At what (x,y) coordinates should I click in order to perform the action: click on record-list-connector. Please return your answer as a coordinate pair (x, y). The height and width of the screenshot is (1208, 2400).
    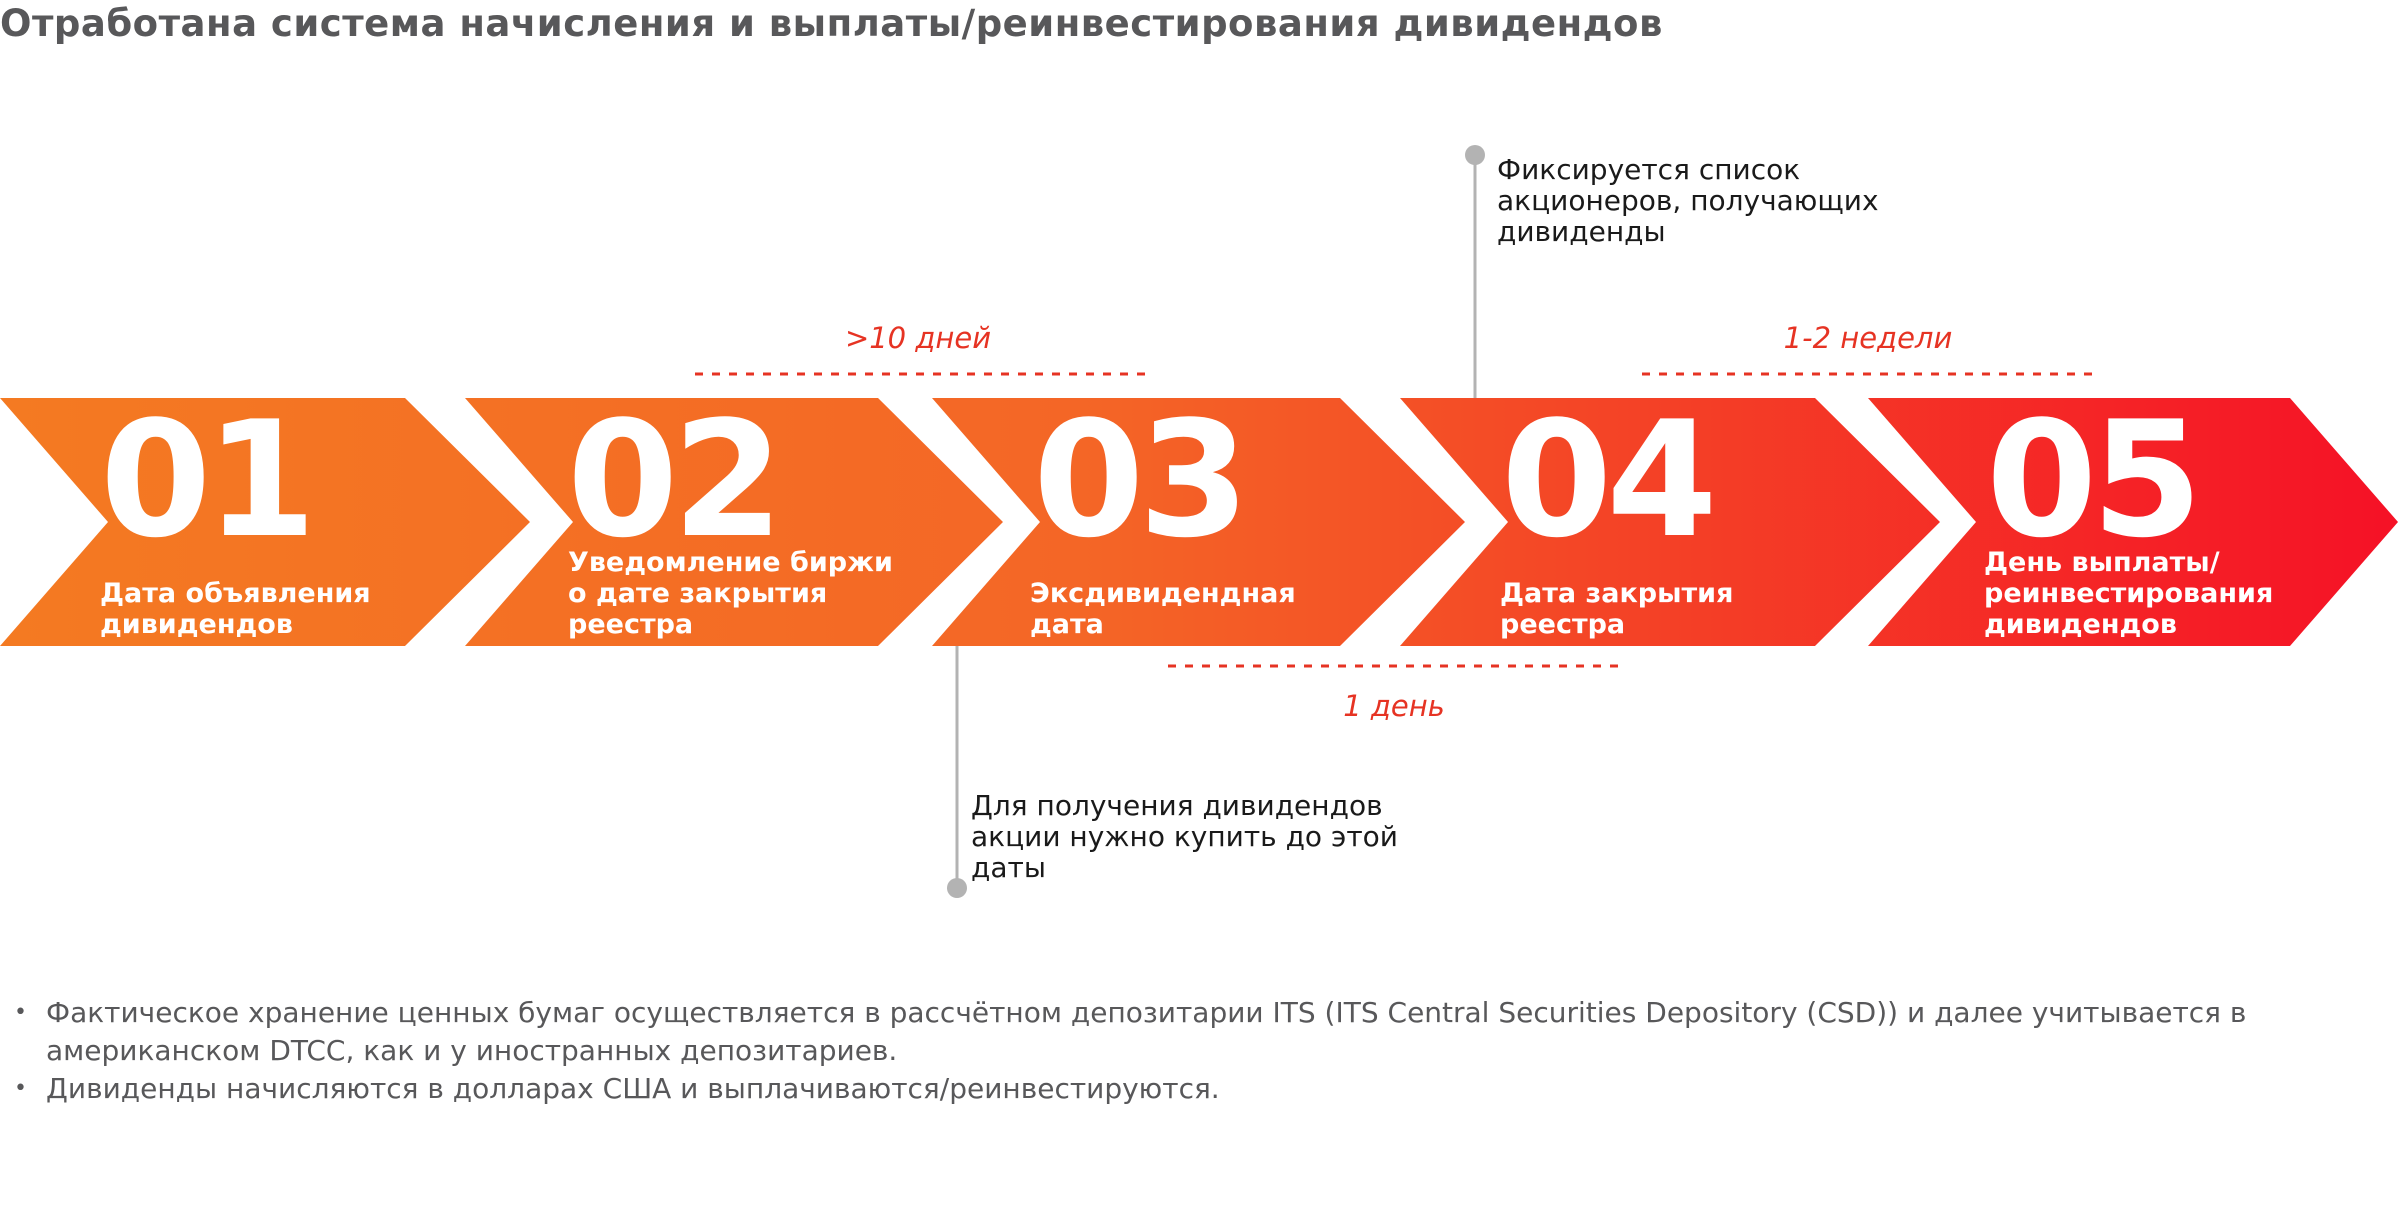
    Looking at the image, I should click on (1475, 271).